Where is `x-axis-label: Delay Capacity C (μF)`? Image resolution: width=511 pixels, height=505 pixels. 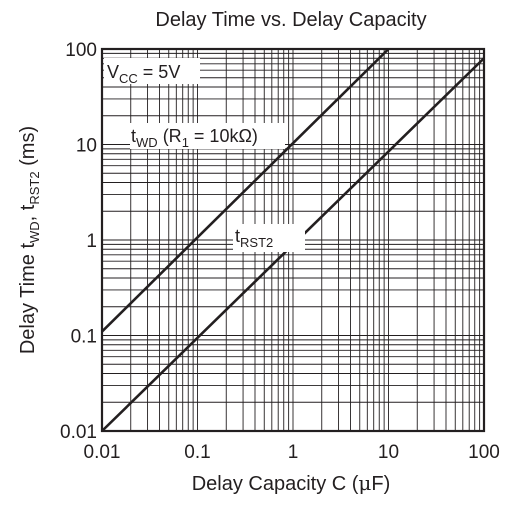 x-axis-label: Delay Capacity C (μF) is located at coordinates (291, 483).